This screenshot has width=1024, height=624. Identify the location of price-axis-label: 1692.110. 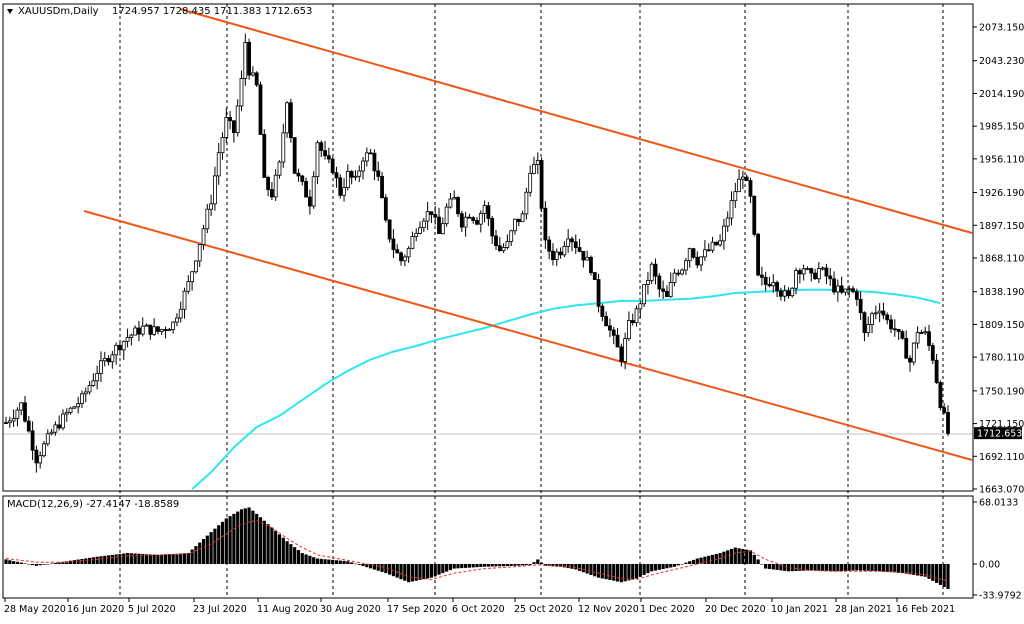
(1001, 457).